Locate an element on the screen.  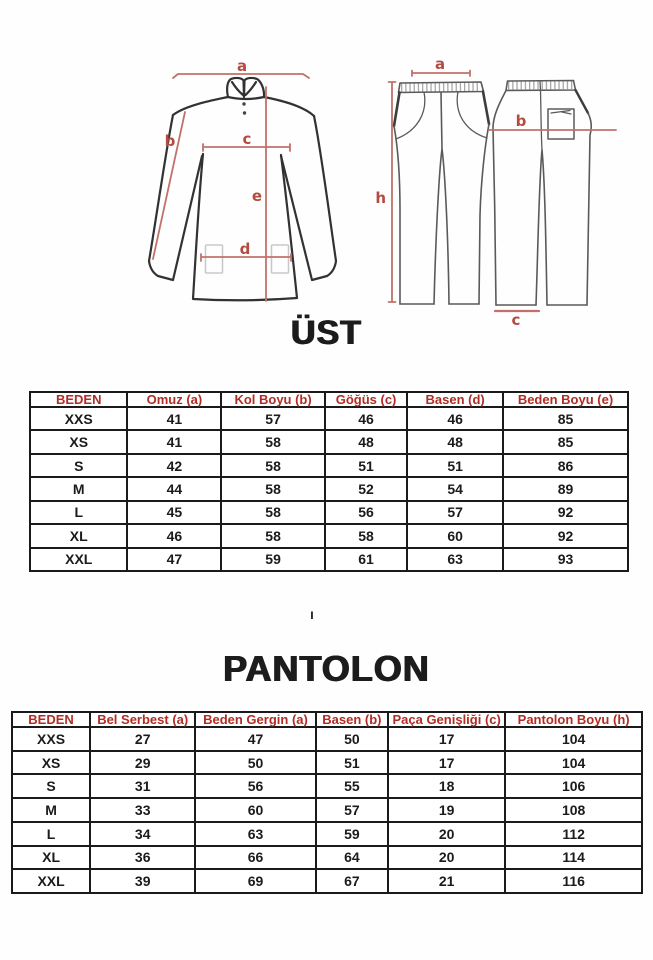
table-row: XL 36 66 64 20 114 is located at coordinates (326, 857).